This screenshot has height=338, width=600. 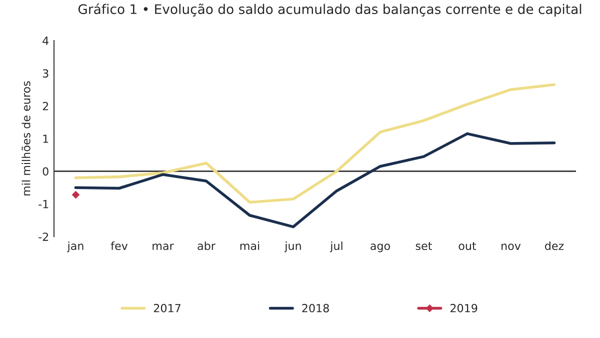 What do you see at coordinates (26, 138) in the screenshot?
I see `y-axis-title: mil milhões de euros` at bounding box center [26, 138].